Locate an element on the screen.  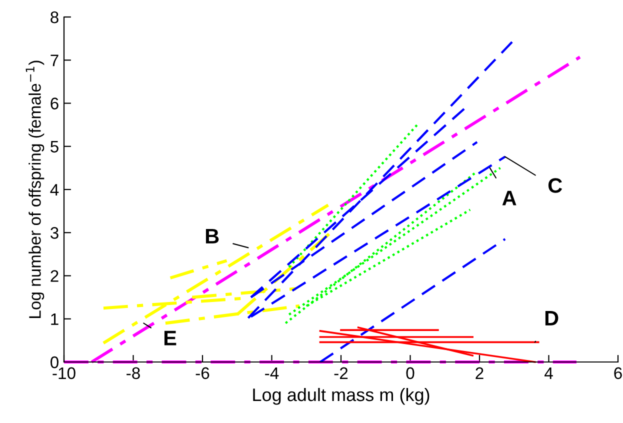
annotation: B is located at coordinates (212, 236).